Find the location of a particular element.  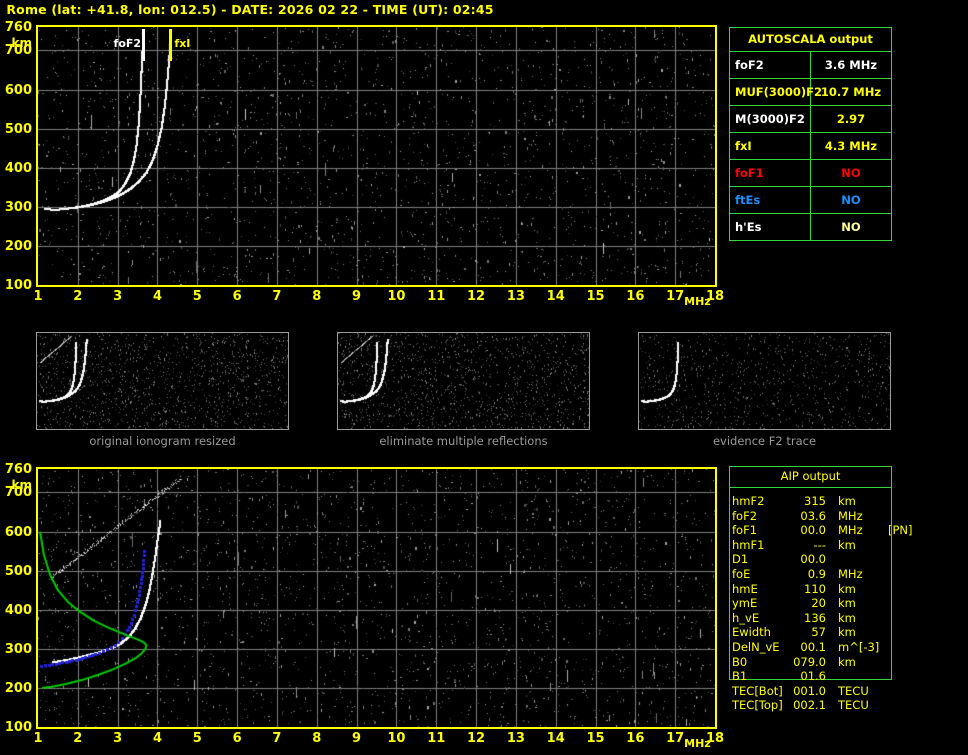

aip-row: ymE 20 km is located at coordinates (819, 603).